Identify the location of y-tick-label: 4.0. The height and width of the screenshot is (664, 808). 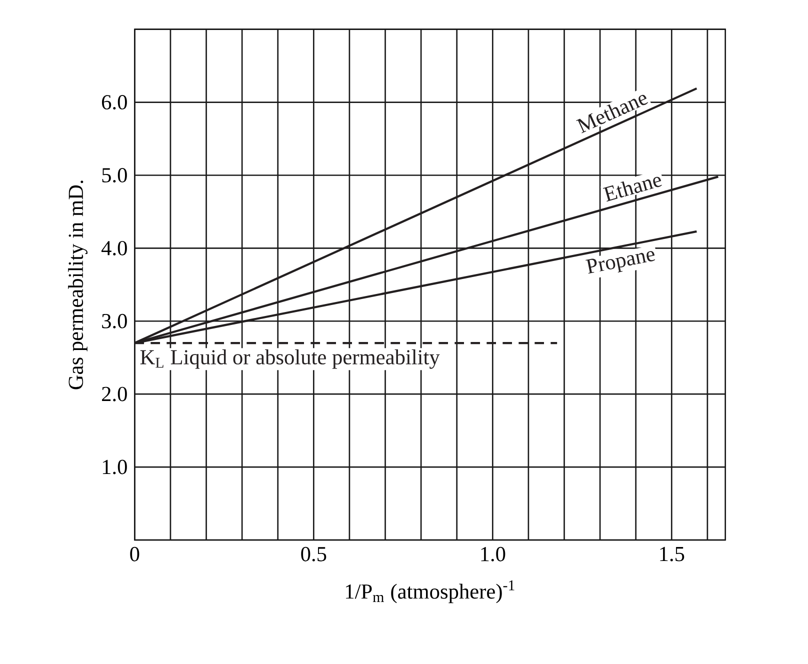
(114, 248).